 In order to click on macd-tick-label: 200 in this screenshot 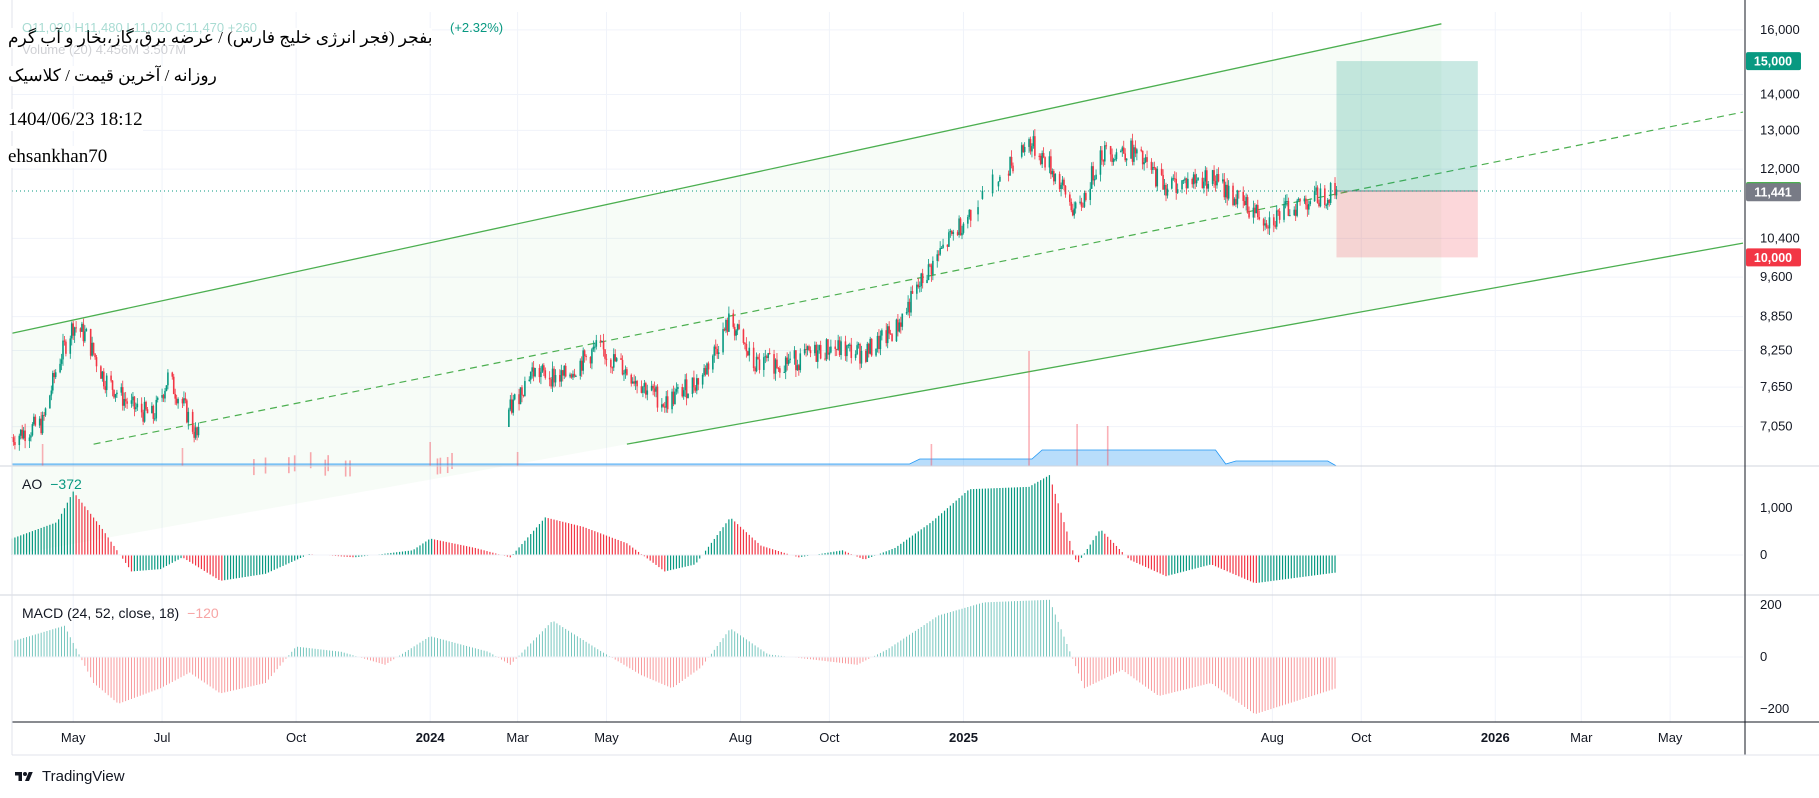, I will do `click(1771, 604)`.